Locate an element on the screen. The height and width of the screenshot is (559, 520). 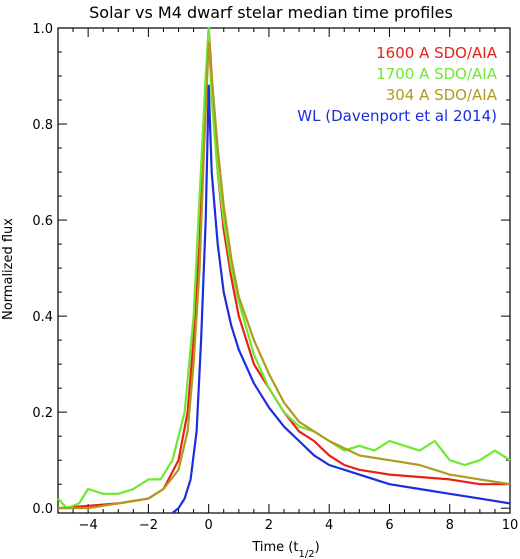
y-tick-label: 0.0 is located at coordinates (42, 509).